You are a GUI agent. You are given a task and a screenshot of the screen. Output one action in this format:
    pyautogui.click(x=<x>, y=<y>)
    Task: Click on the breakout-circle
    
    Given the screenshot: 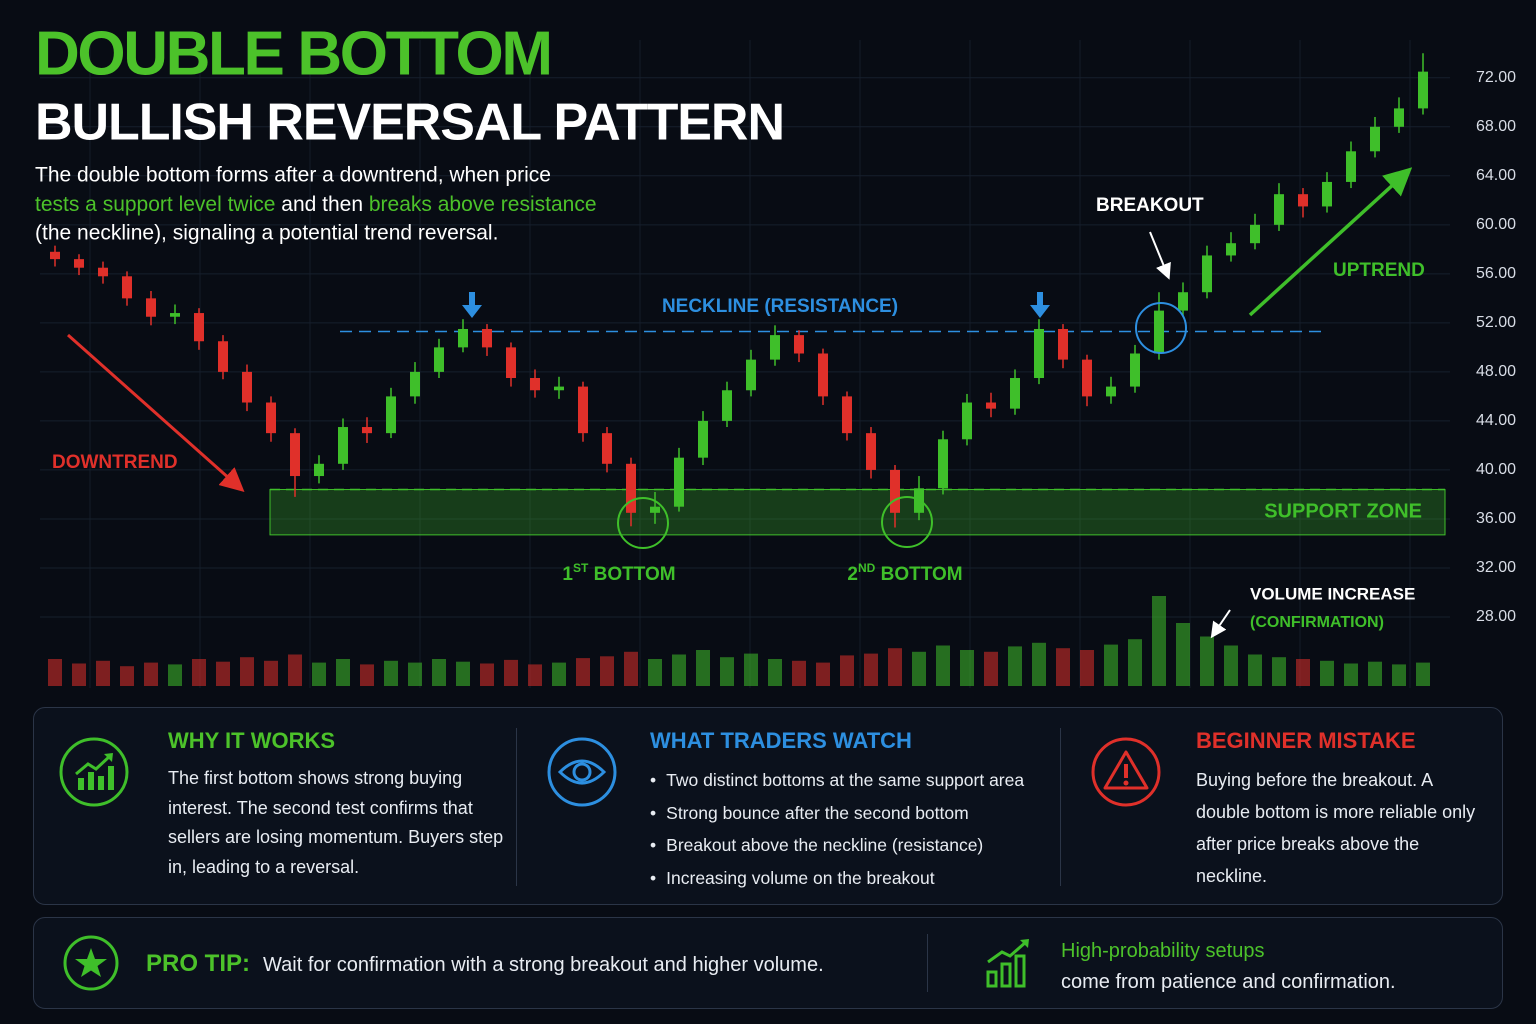 What is the action you would take?
    pyautogui.click(x=1161, y=328)
    